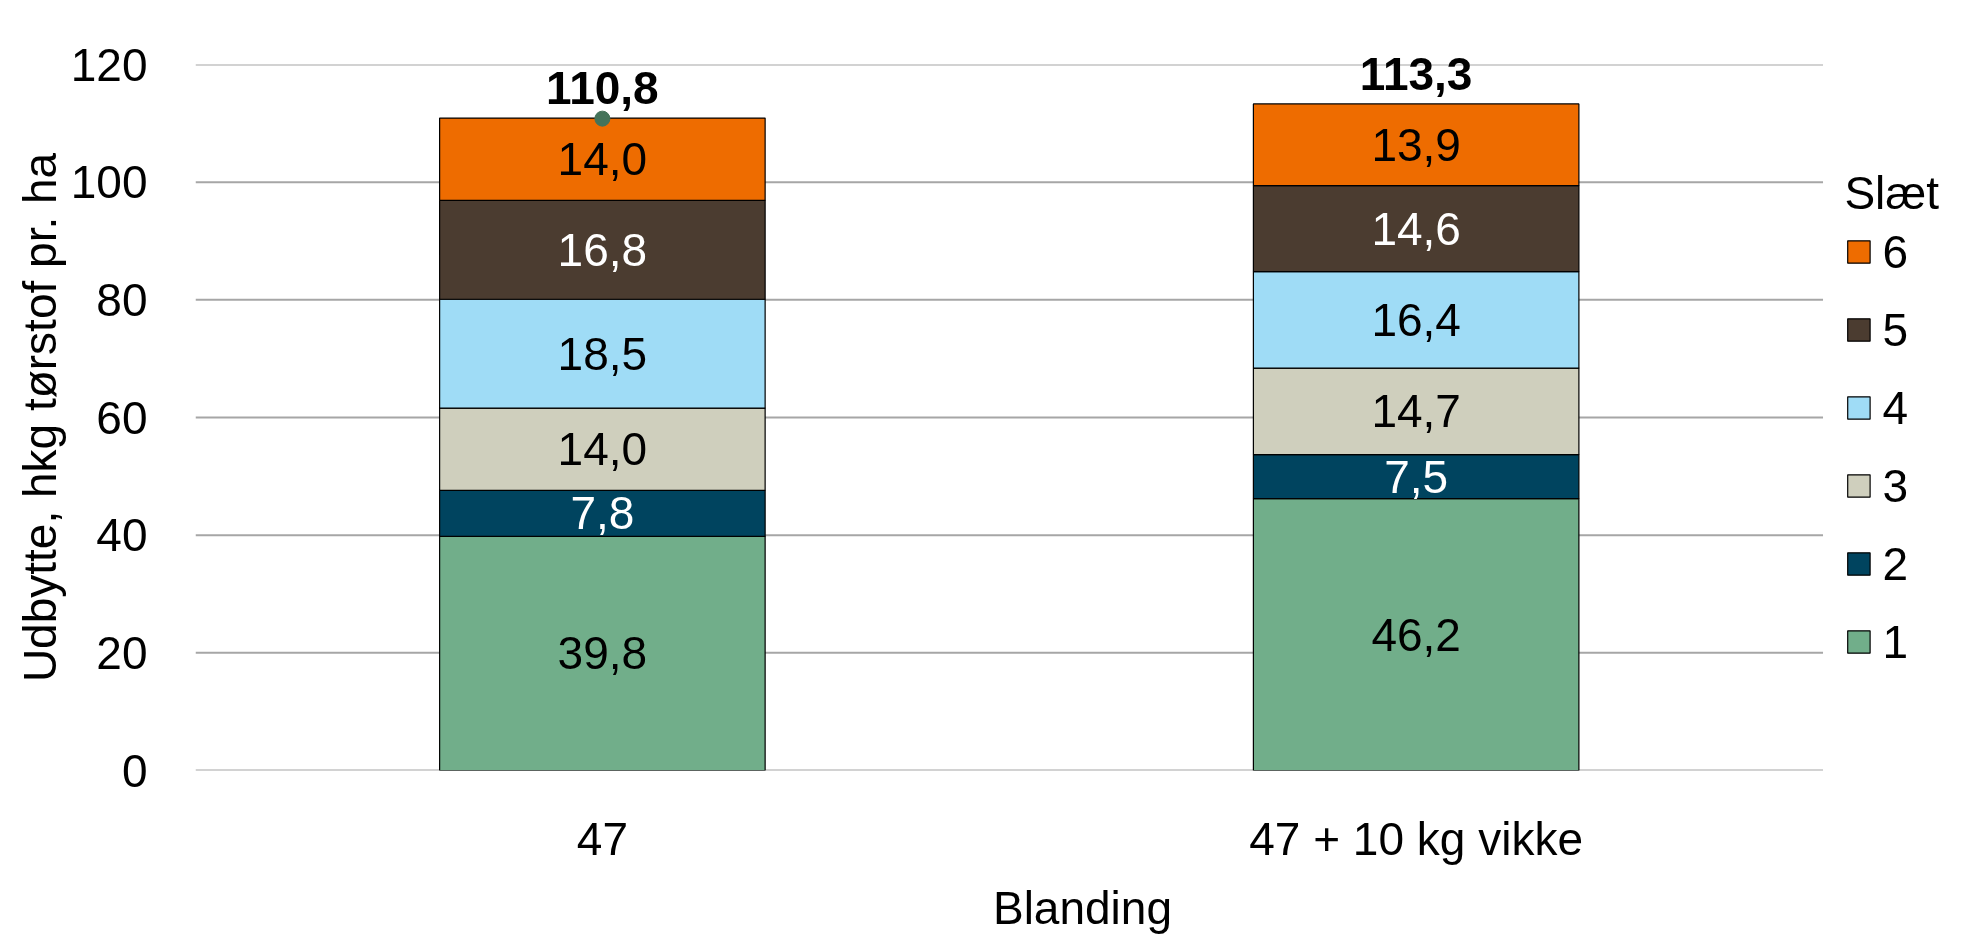 This screenshot has width=1969, height=936. Describe the element at coordinates (122, 652) in the screenshot. I see `y-tick-label: 20` at that location.